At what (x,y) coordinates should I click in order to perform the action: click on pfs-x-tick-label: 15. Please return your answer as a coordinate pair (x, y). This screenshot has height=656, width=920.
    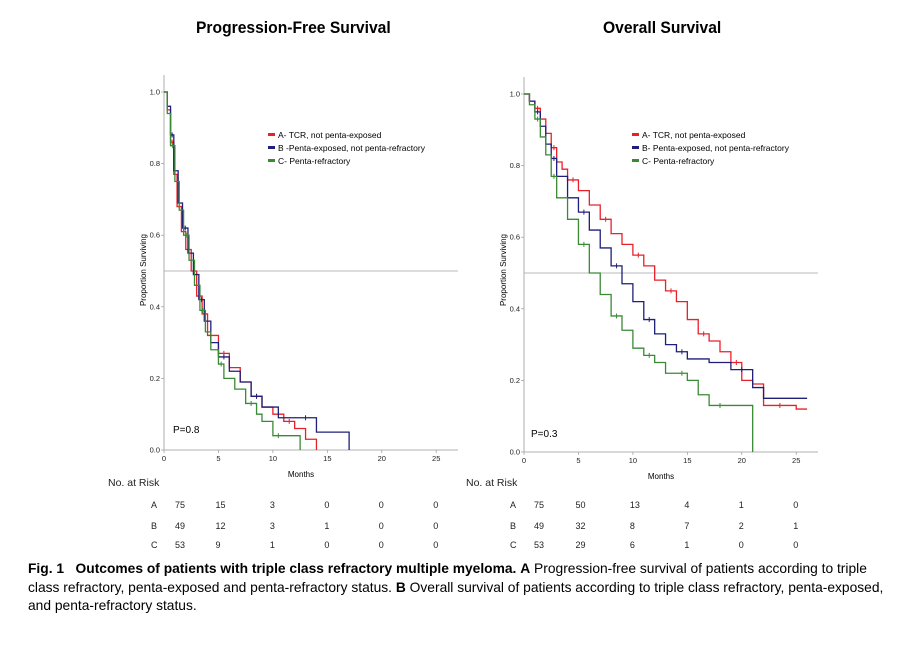
    Looking at the image, I should click on (327, 458).